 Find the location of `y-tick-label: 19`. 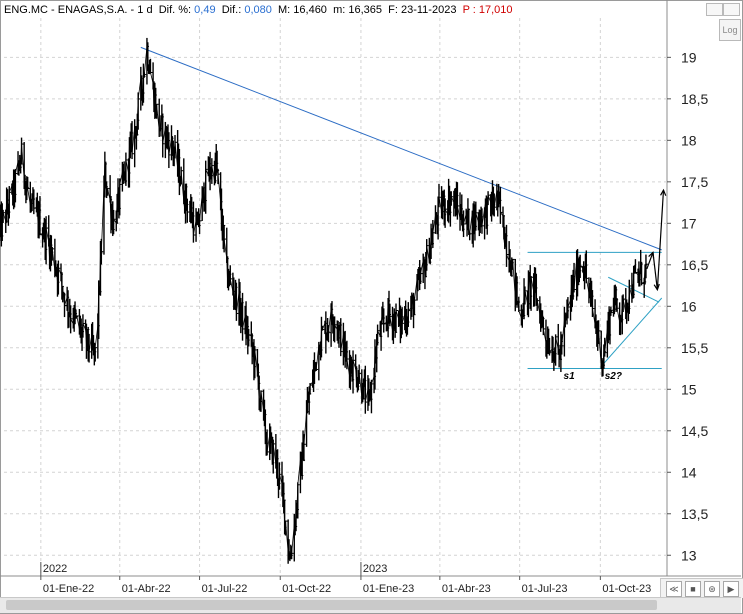

y-tick-label: 19 is located at coordinates (689, 57).